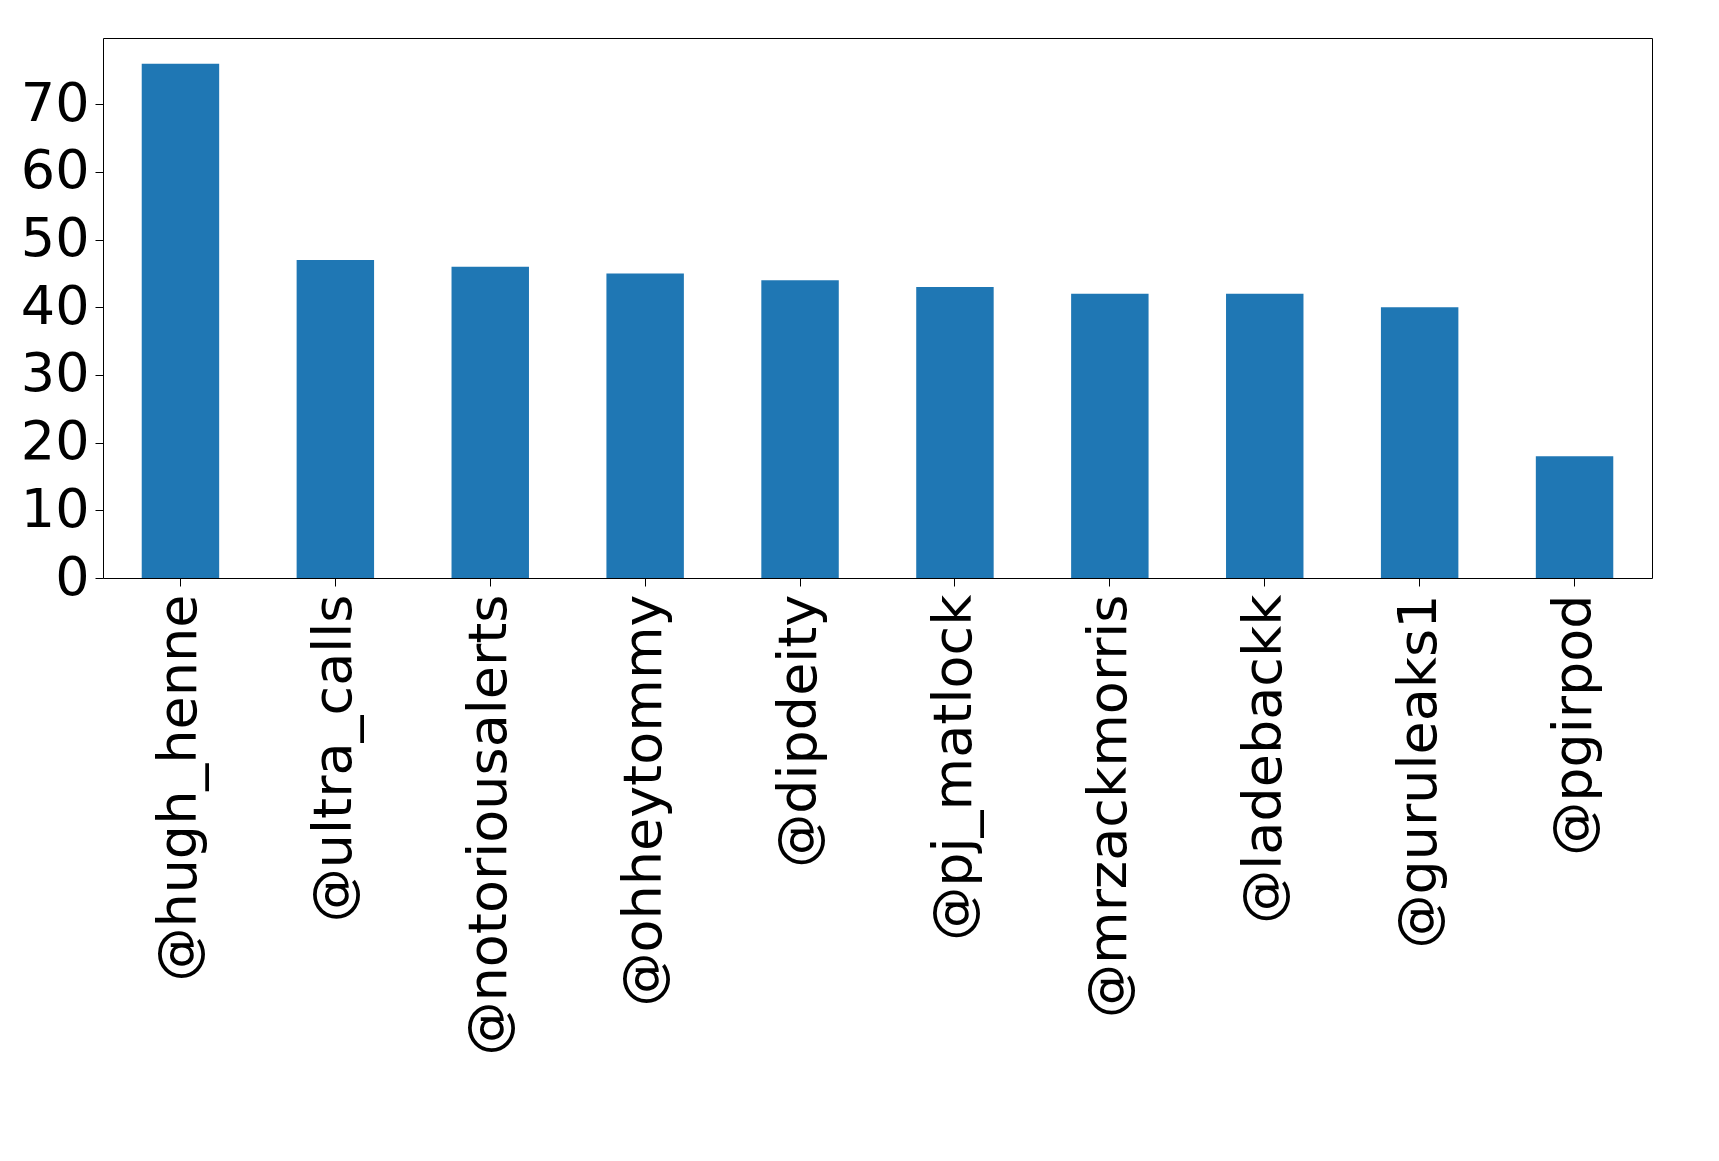 Image resolution: width=1719 pixels, height=1161 pixels. I want to click on y-tick-label: 0, so click(72, 576).